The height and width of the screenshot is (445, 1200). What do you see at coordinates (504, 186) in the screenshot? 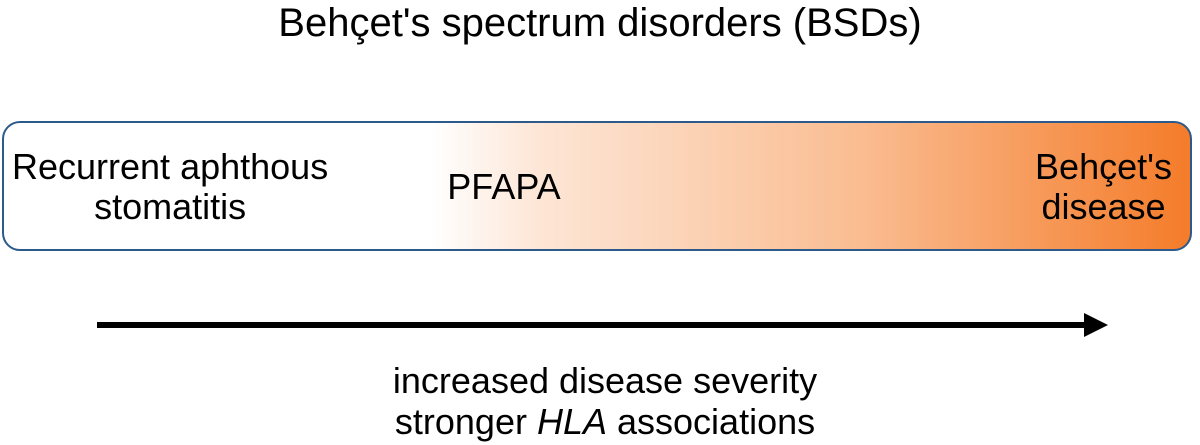
I see `label-pfapa: PFAPA` at bounding box center [504, 186].